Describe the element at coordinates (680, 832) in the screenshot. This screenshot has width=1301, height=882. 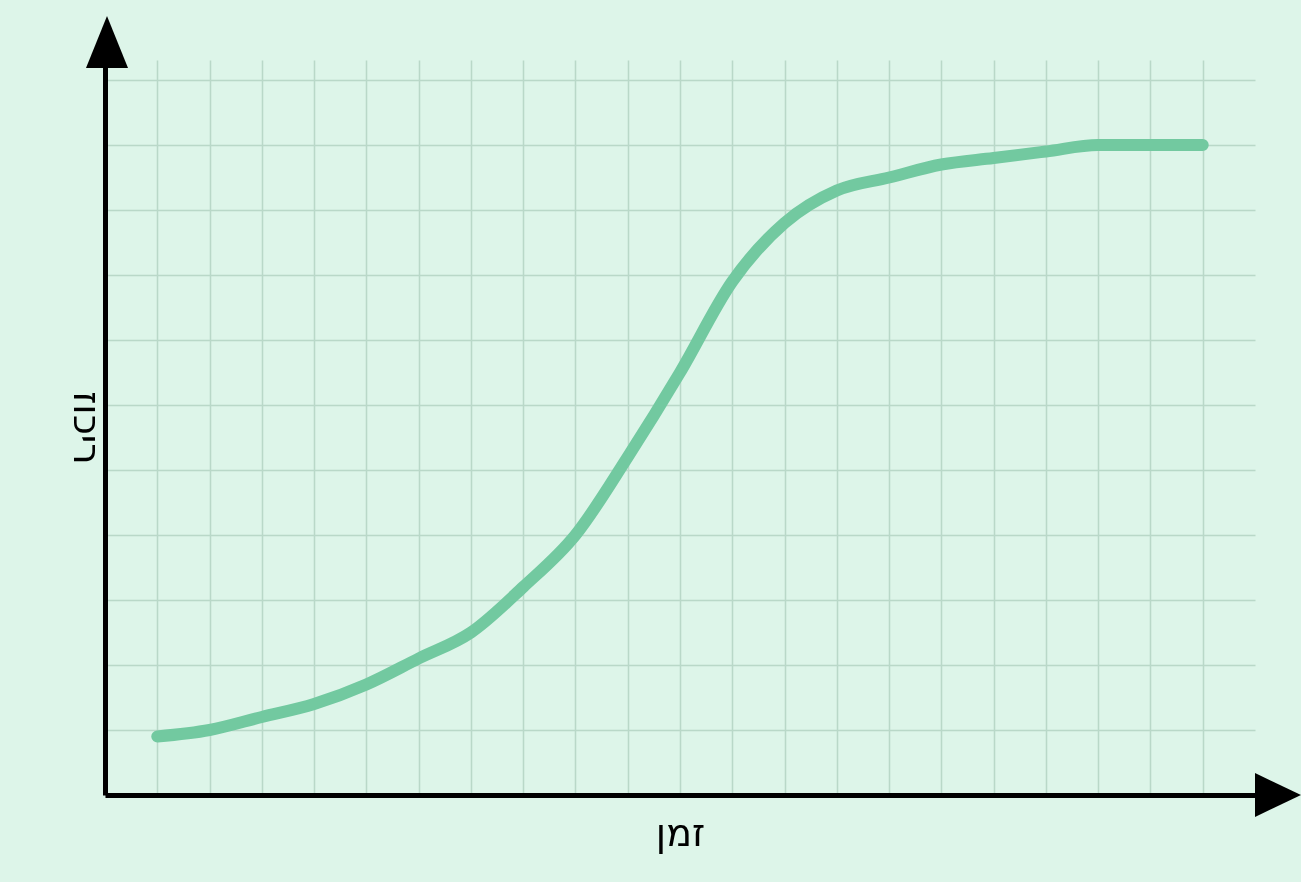
I see `x-axis-title: זמן` at that location.